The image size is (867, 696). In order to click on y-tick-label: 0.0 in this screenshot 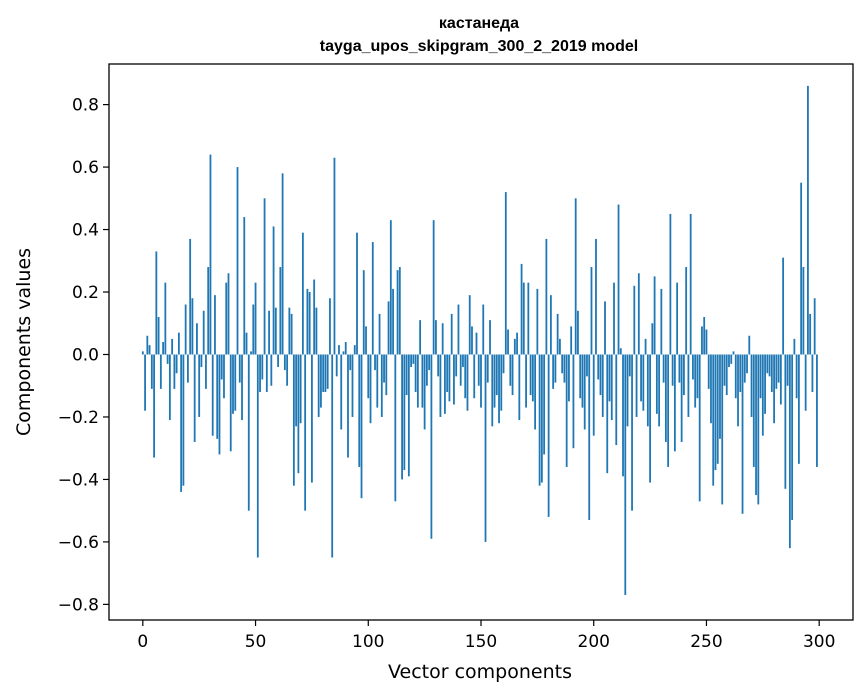, I will do `click(85, 355)`.